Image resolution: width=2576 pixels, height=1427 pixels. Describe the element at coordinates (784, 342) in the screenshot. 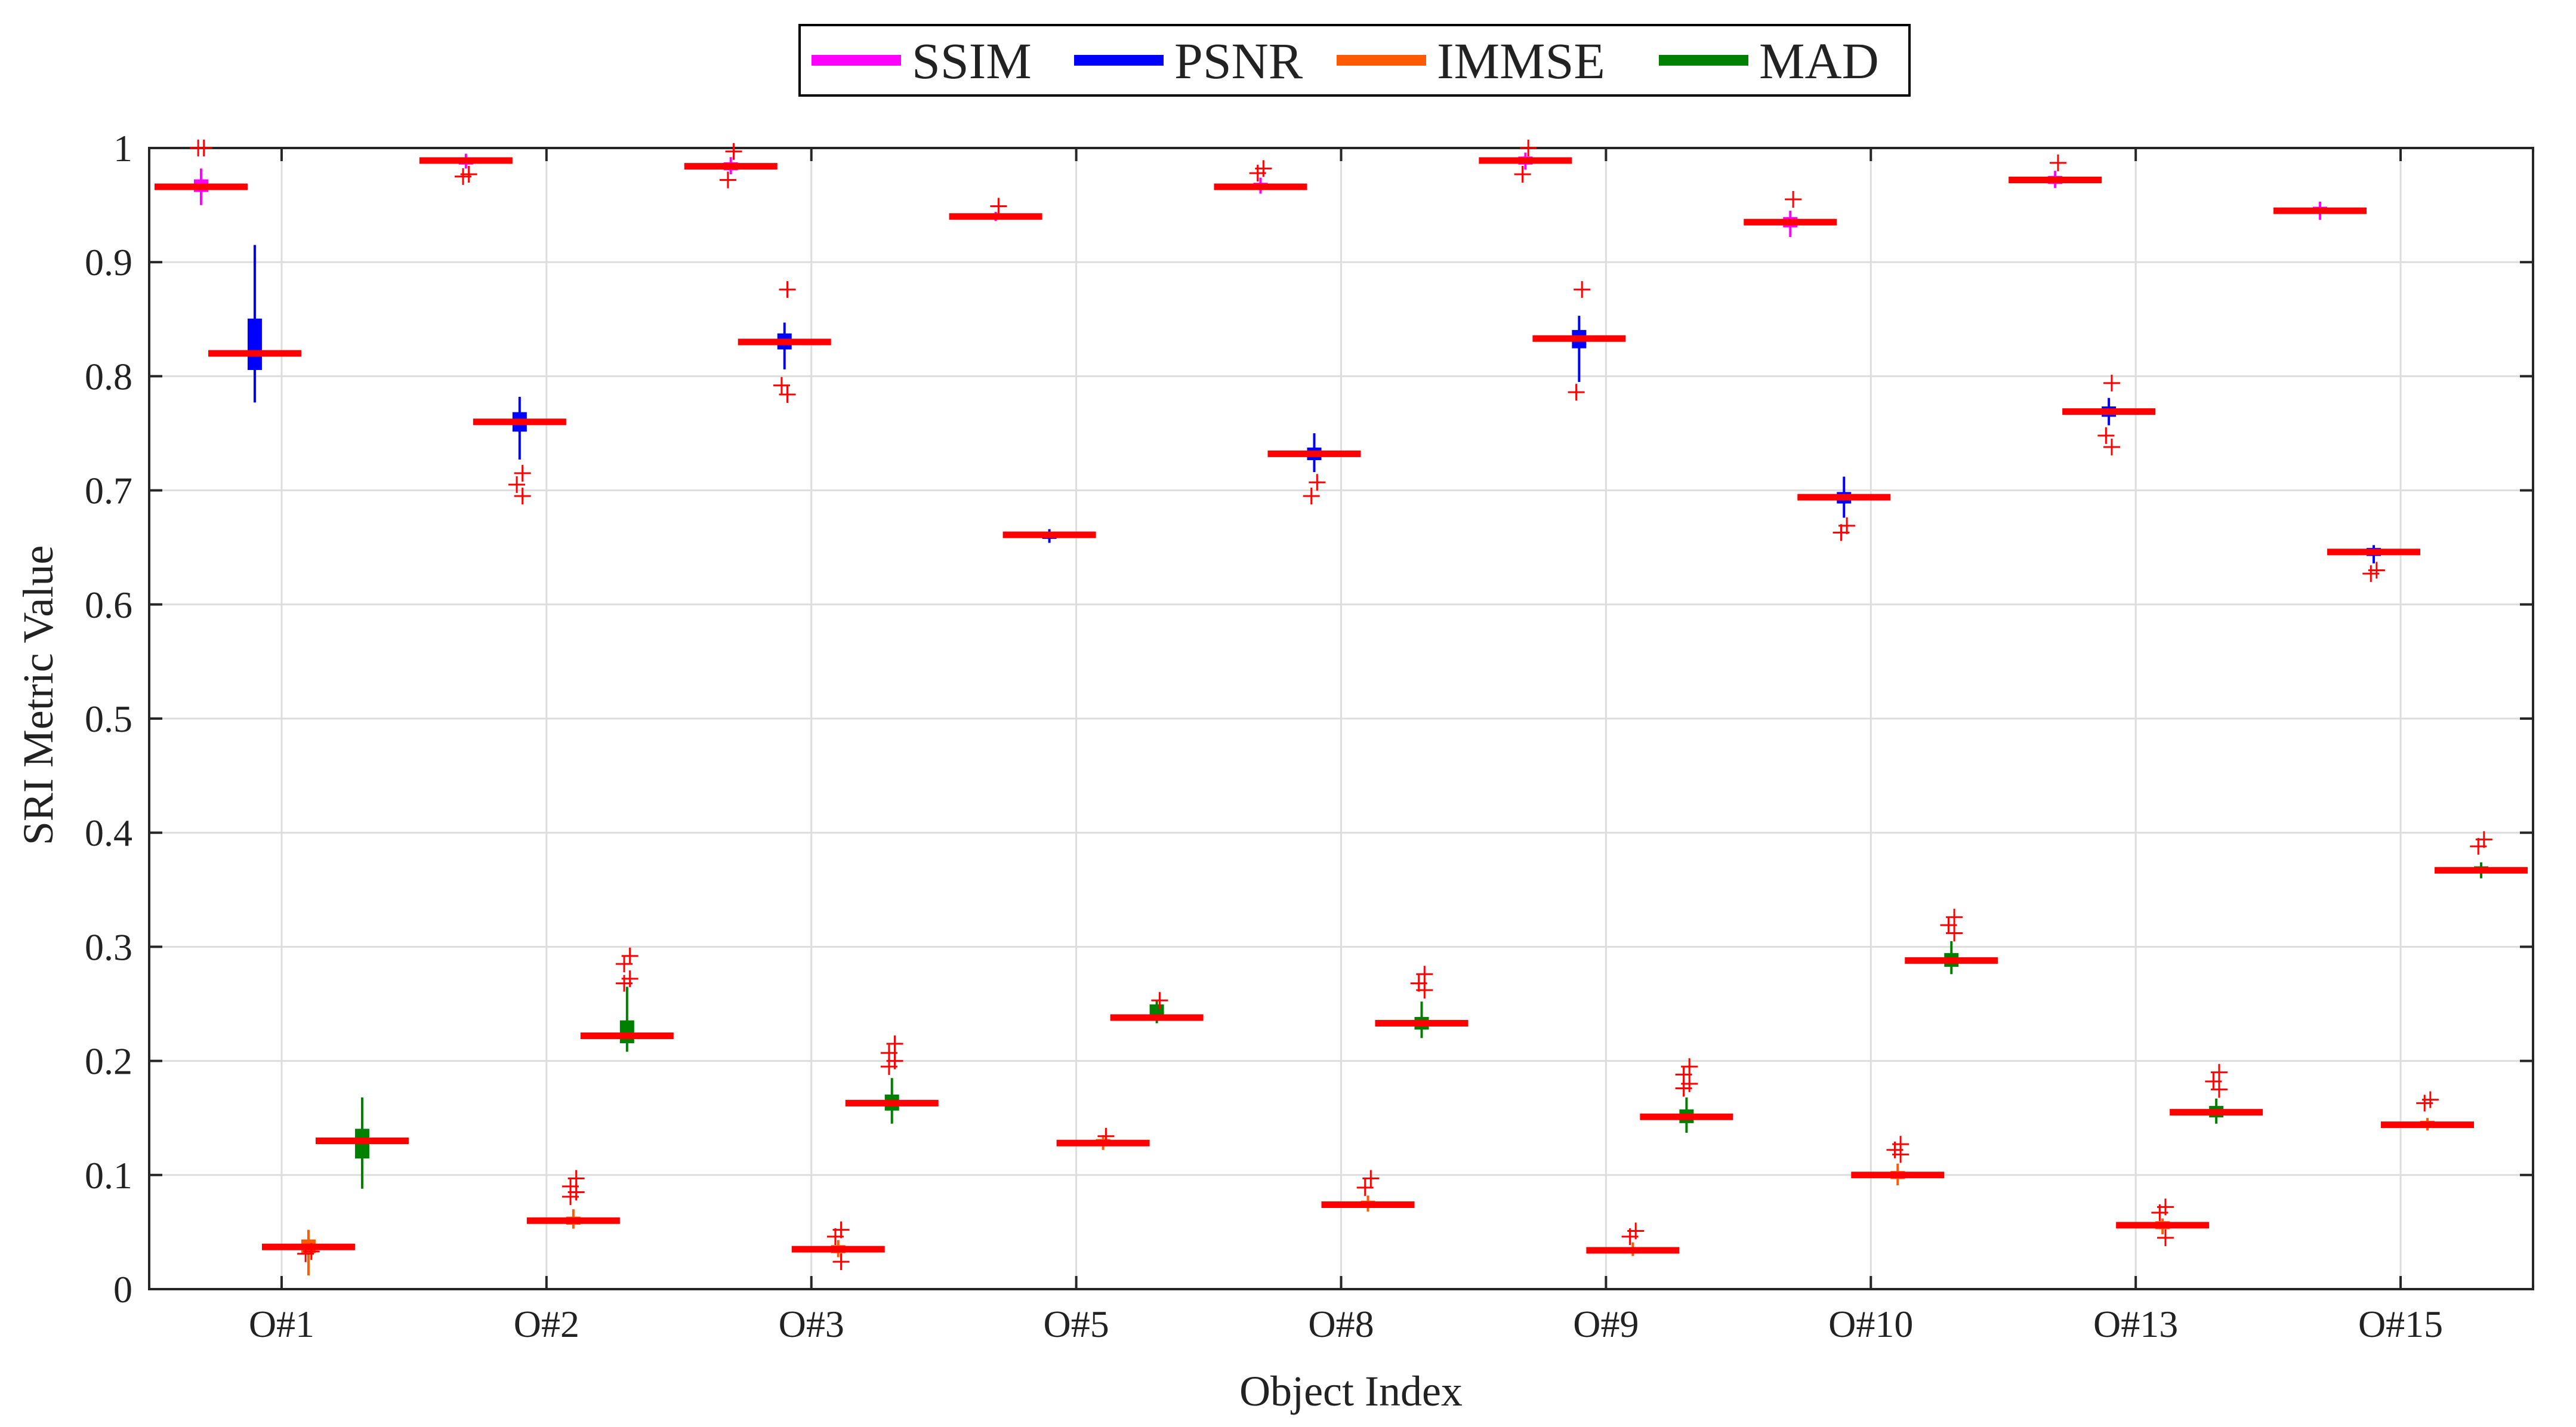

I see `box-psnr-O#3` at that location.